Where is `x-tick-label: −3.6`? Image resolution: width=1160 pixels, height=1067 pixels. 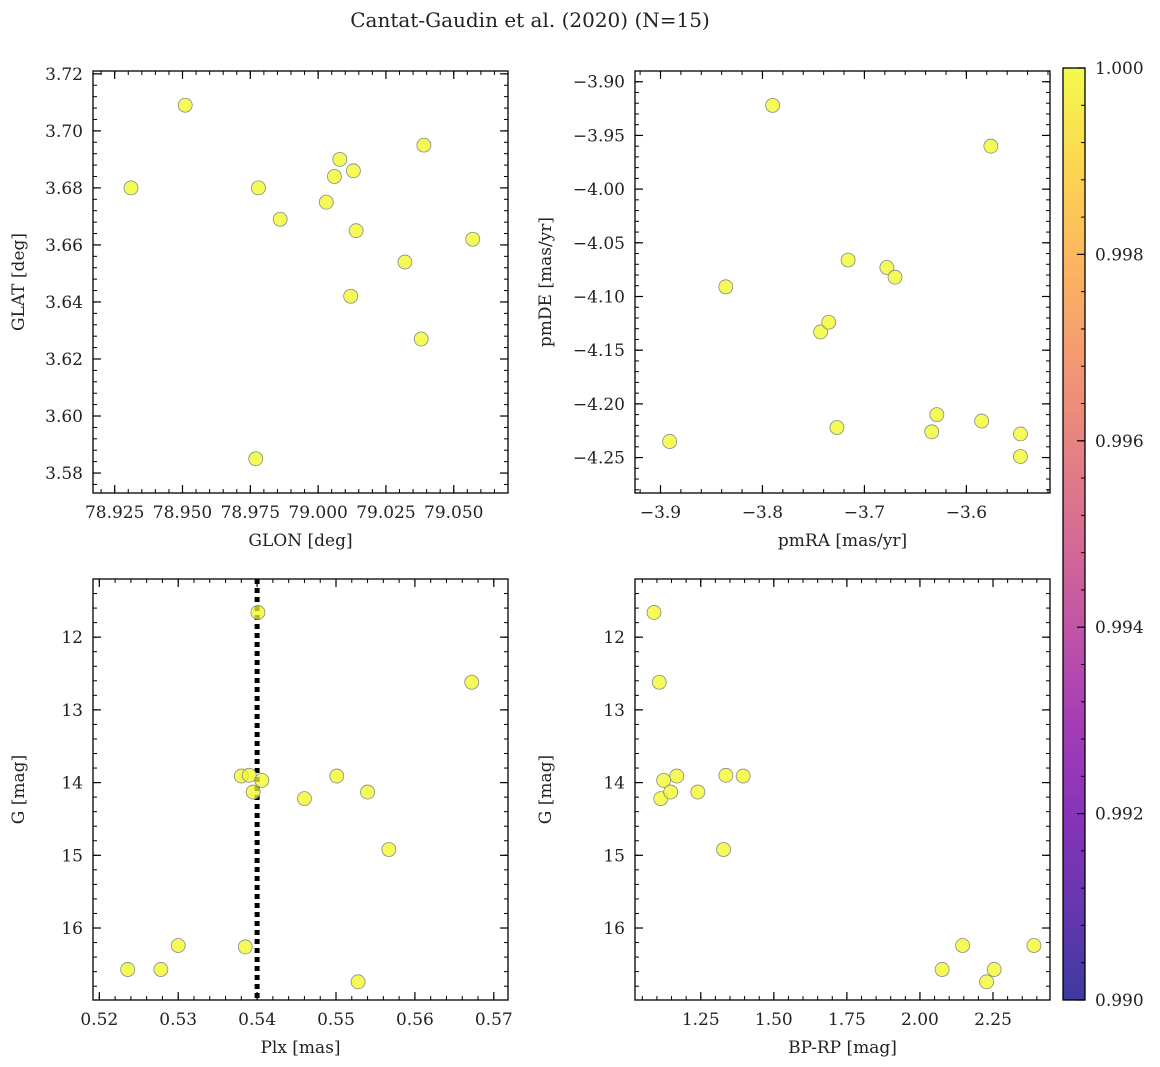 x-tick-label: −3.6 is located at coordinates (966, 513).